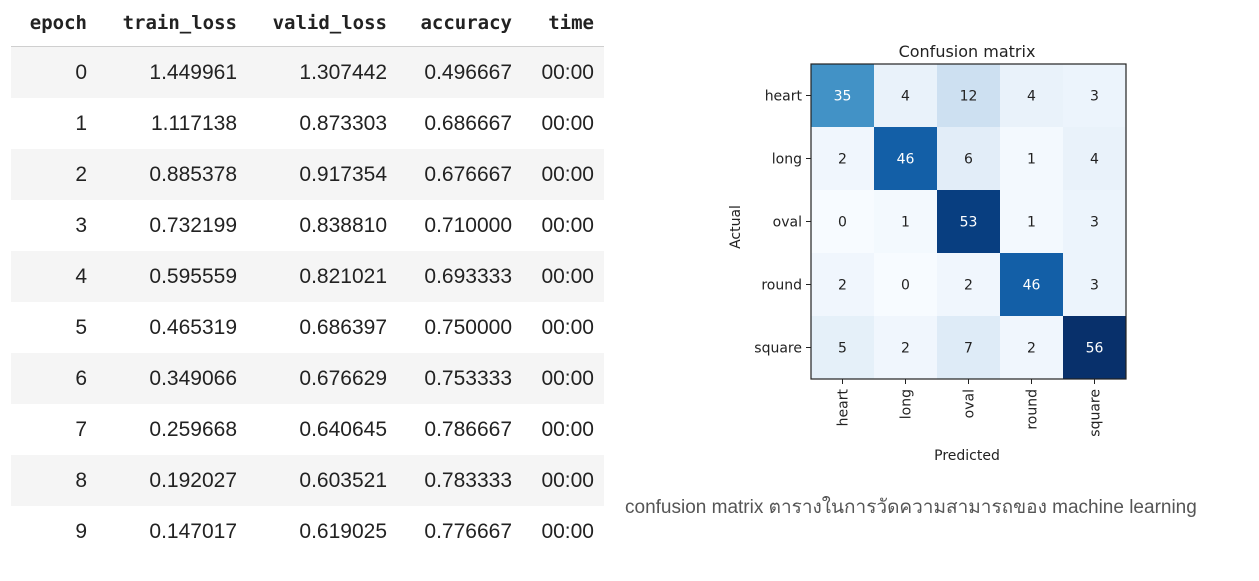 The height and width of the screenshot is (581, 1259). I want to click on table-cell-epoch: 1, so click(81, 123).